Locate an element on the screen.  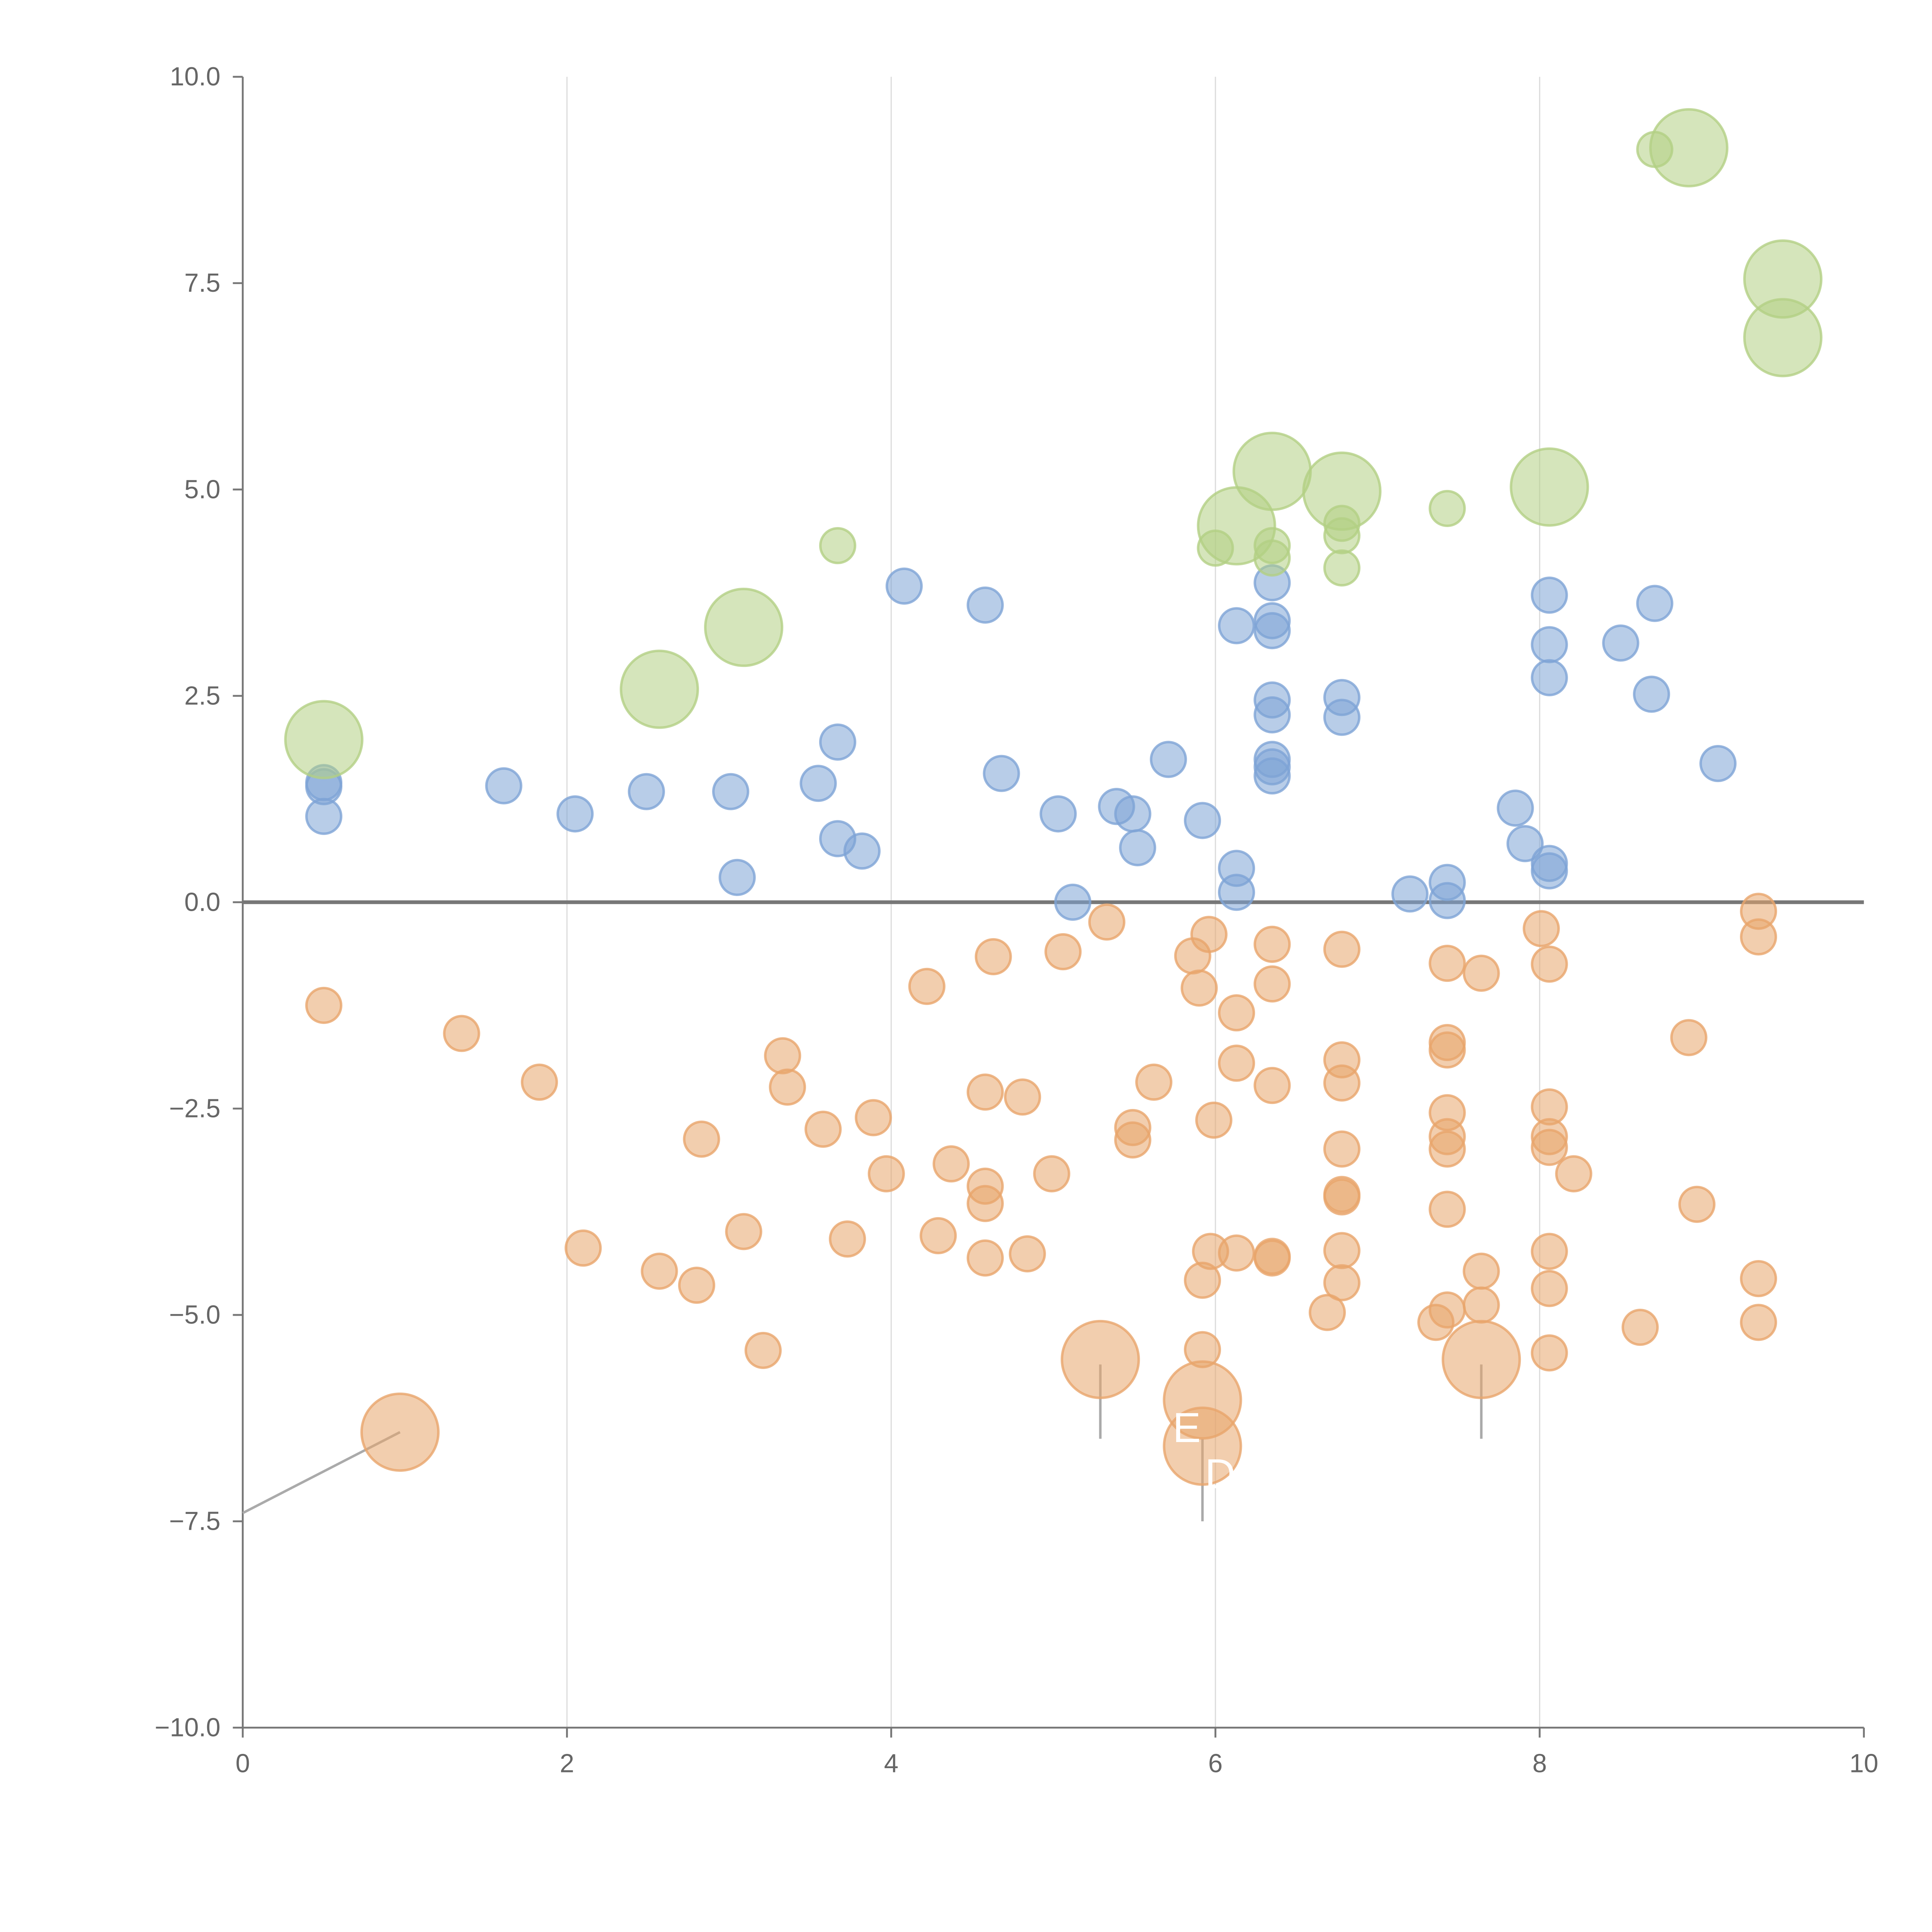
x-tick-label: 4 is located at coordinates (891, 1764).